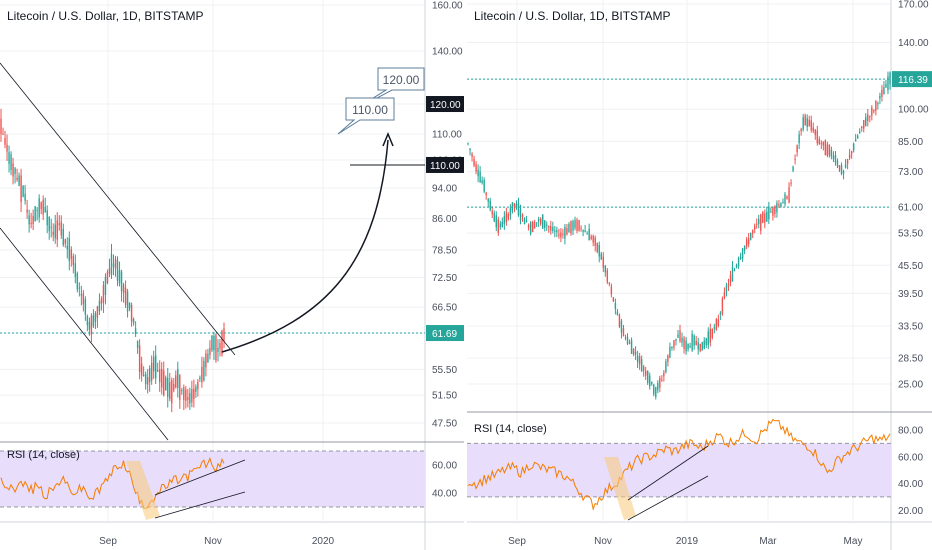 This screenshot has width=932, height=550. What do you see at coordinates (687, 541) in the screenshot?
I see `x-tick-label: 2019` at bounding box center [687, 541].